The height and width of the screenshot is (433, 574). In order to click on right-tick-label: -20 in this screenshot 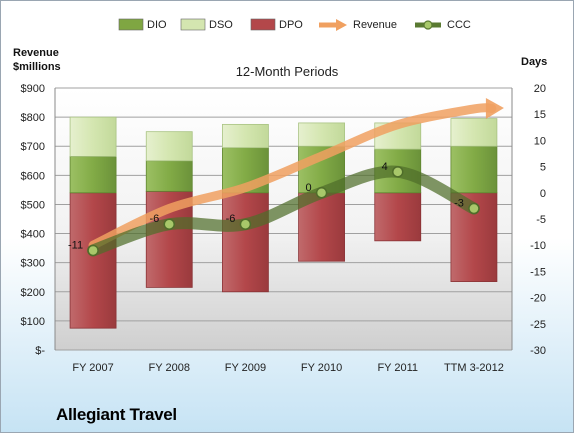, I will do `click(538, 299)`.